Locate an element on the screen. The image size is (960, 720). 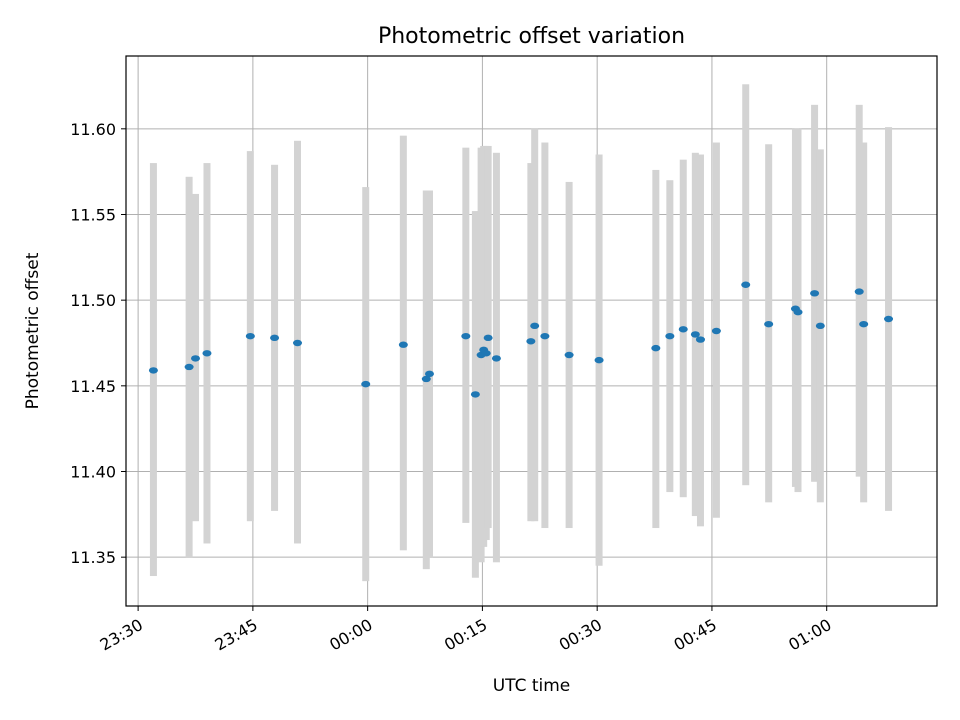
x-axis-label: UTC time is located at coordinates (532, 686).